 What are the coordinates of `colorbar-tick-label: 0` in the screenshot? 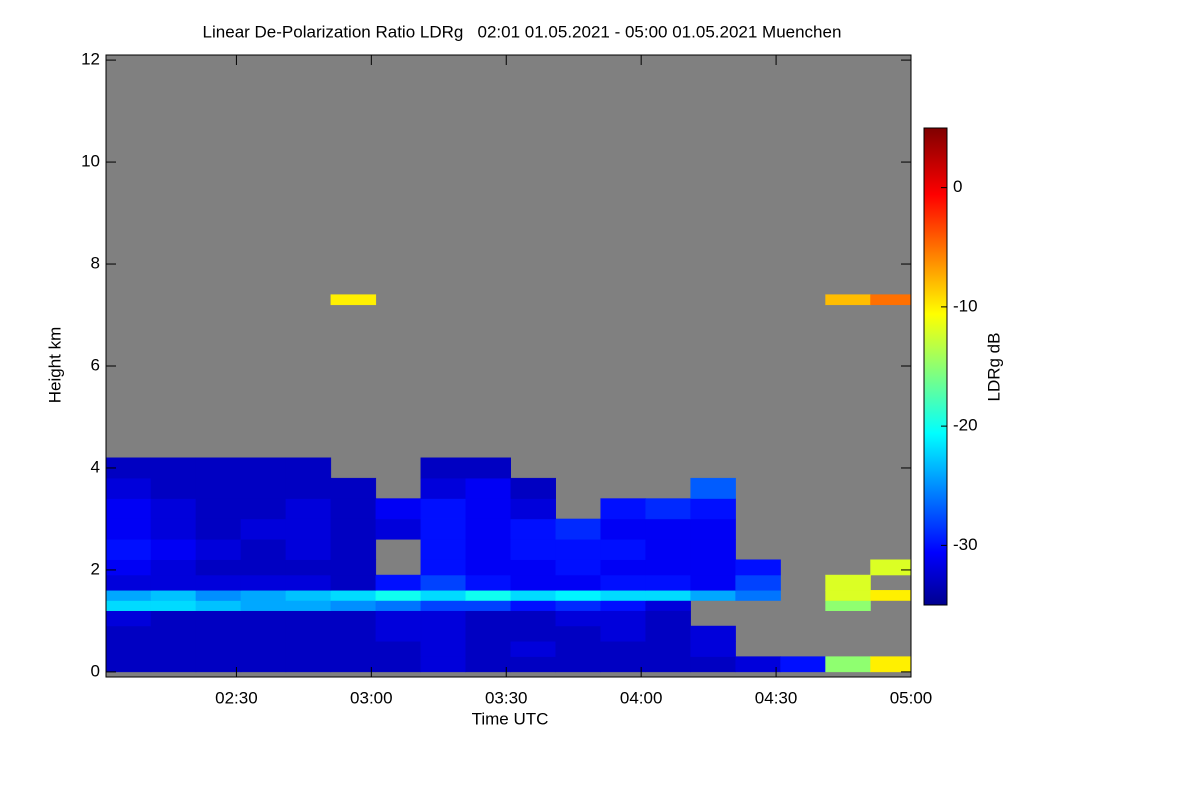 It's located at (957, 186).